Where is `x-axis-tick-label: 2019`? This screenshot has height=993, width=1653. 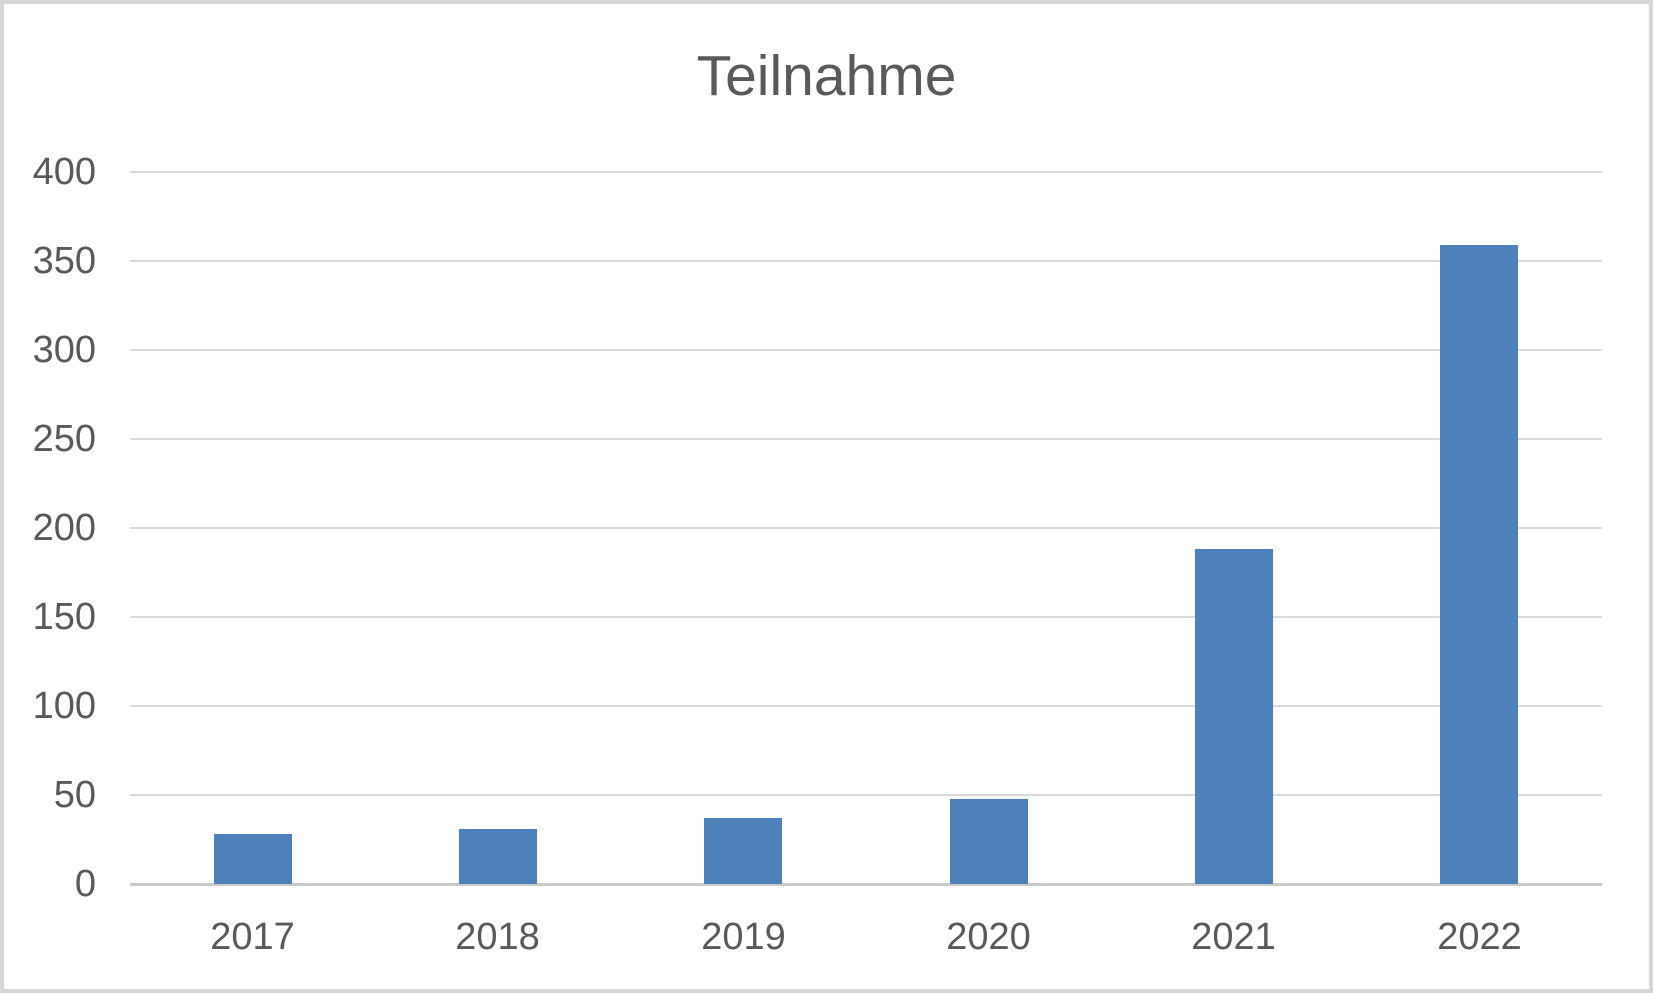 x-axis-tick-label: 2019 is located at coordinates (743, 937).